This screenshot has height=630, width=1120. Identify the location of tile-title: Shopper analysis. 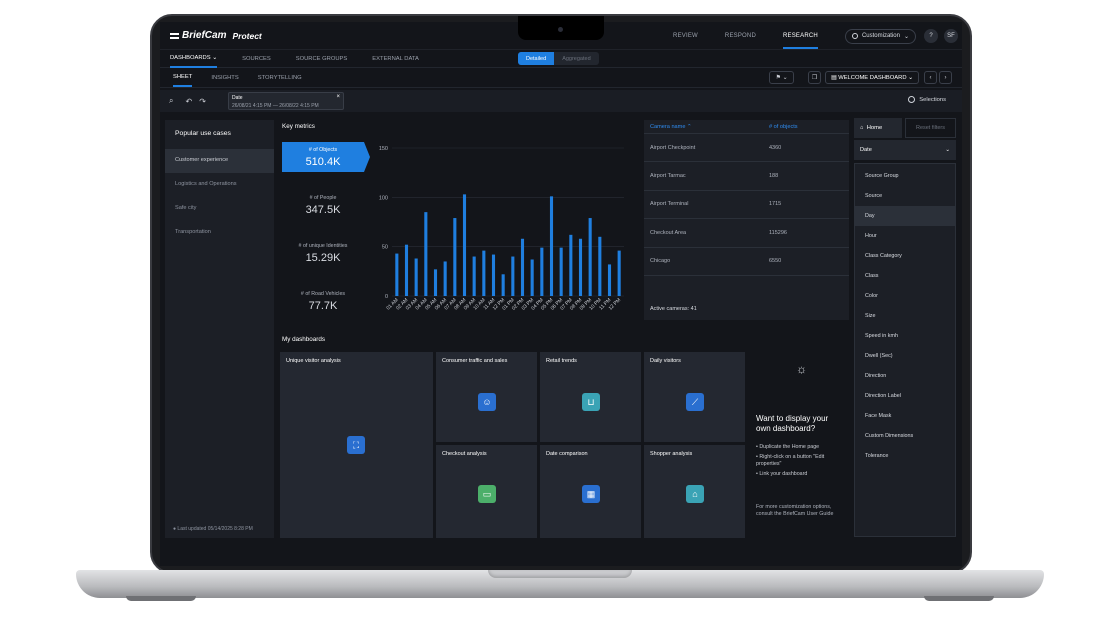
(671, 454).